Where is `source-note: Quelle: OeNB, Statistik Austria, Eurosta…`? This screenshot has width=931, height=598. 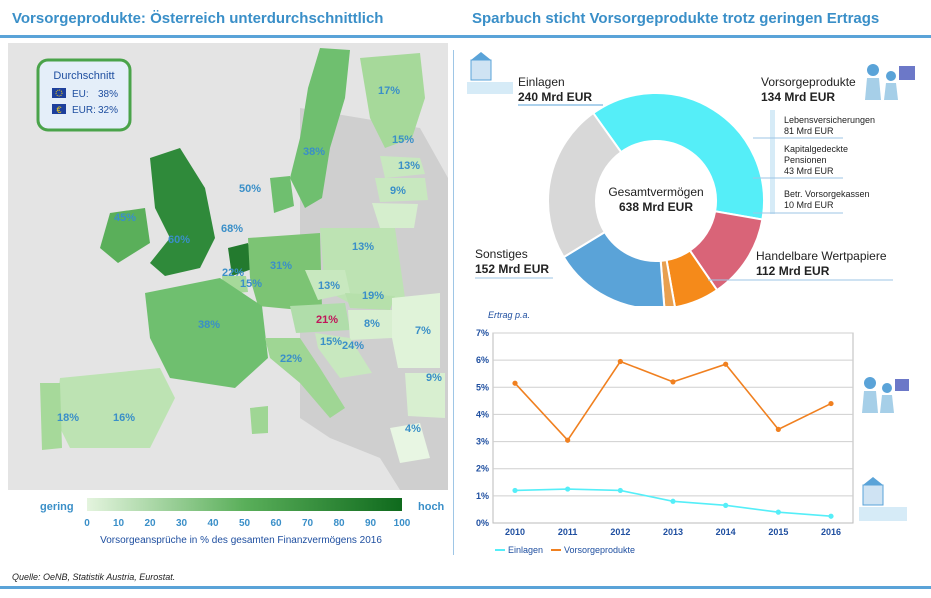
source-note: Quelle: OeNB, Statistik Austria, Eurosta… is located at coordinates (94, 577).